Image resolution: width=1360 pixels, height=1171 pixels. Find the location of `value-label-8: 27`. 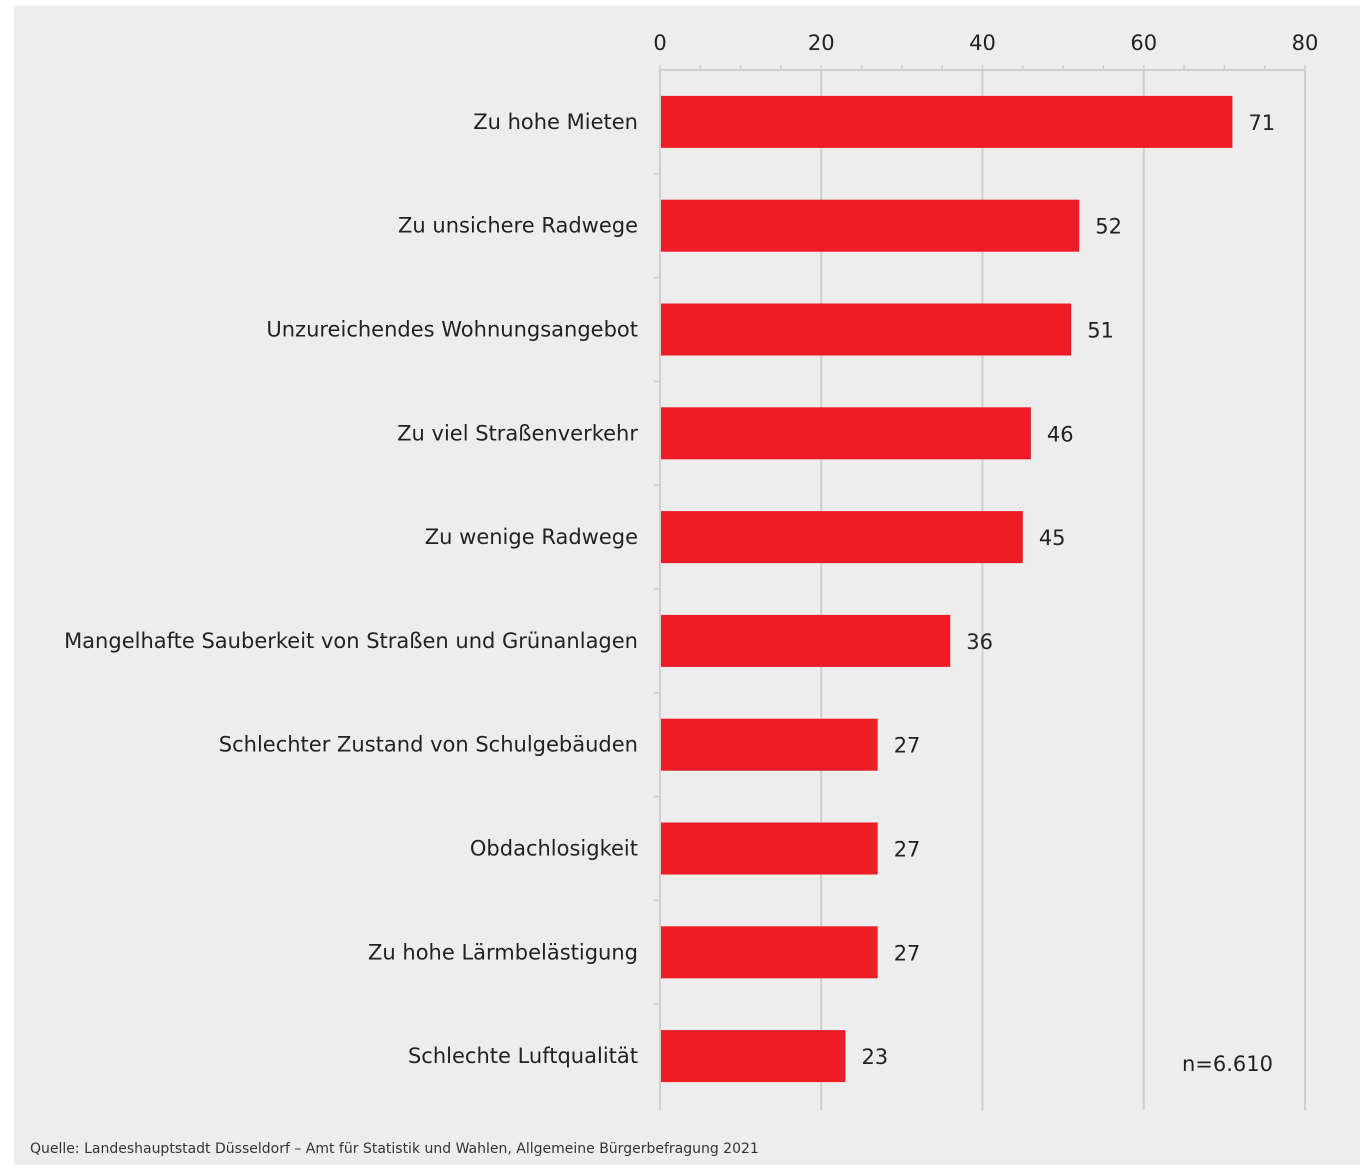

value-label-8: 27 is located at coordinates (907, 953).